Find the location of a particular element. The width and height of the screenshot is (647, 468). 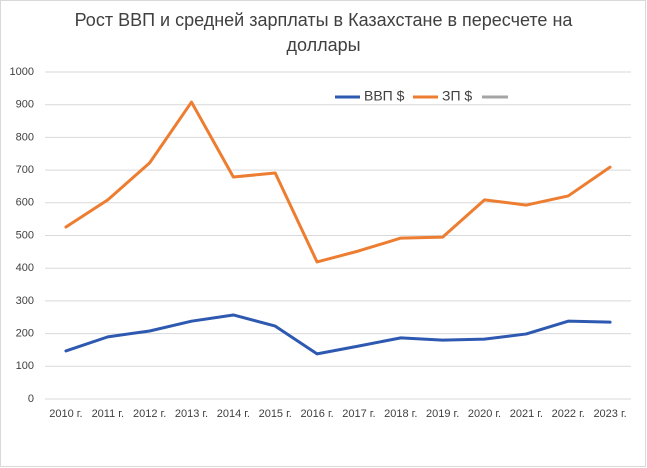

legend-label: ЗП $ is located at coordinates (457, 96).